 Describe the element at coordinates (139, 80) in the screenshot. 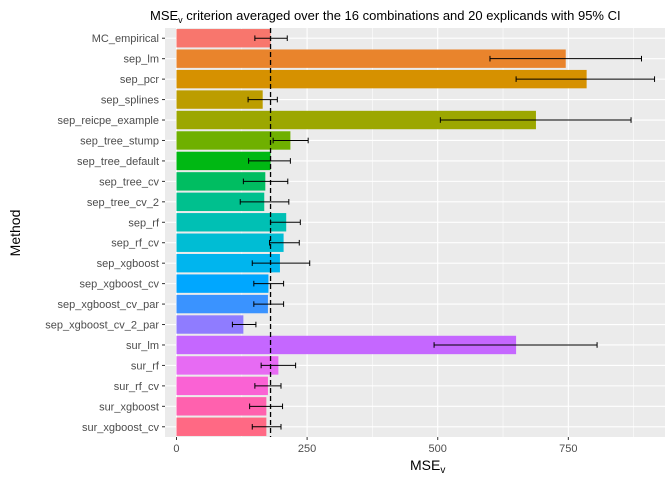

I see `y-tick-label: sep_pcr` at that location.